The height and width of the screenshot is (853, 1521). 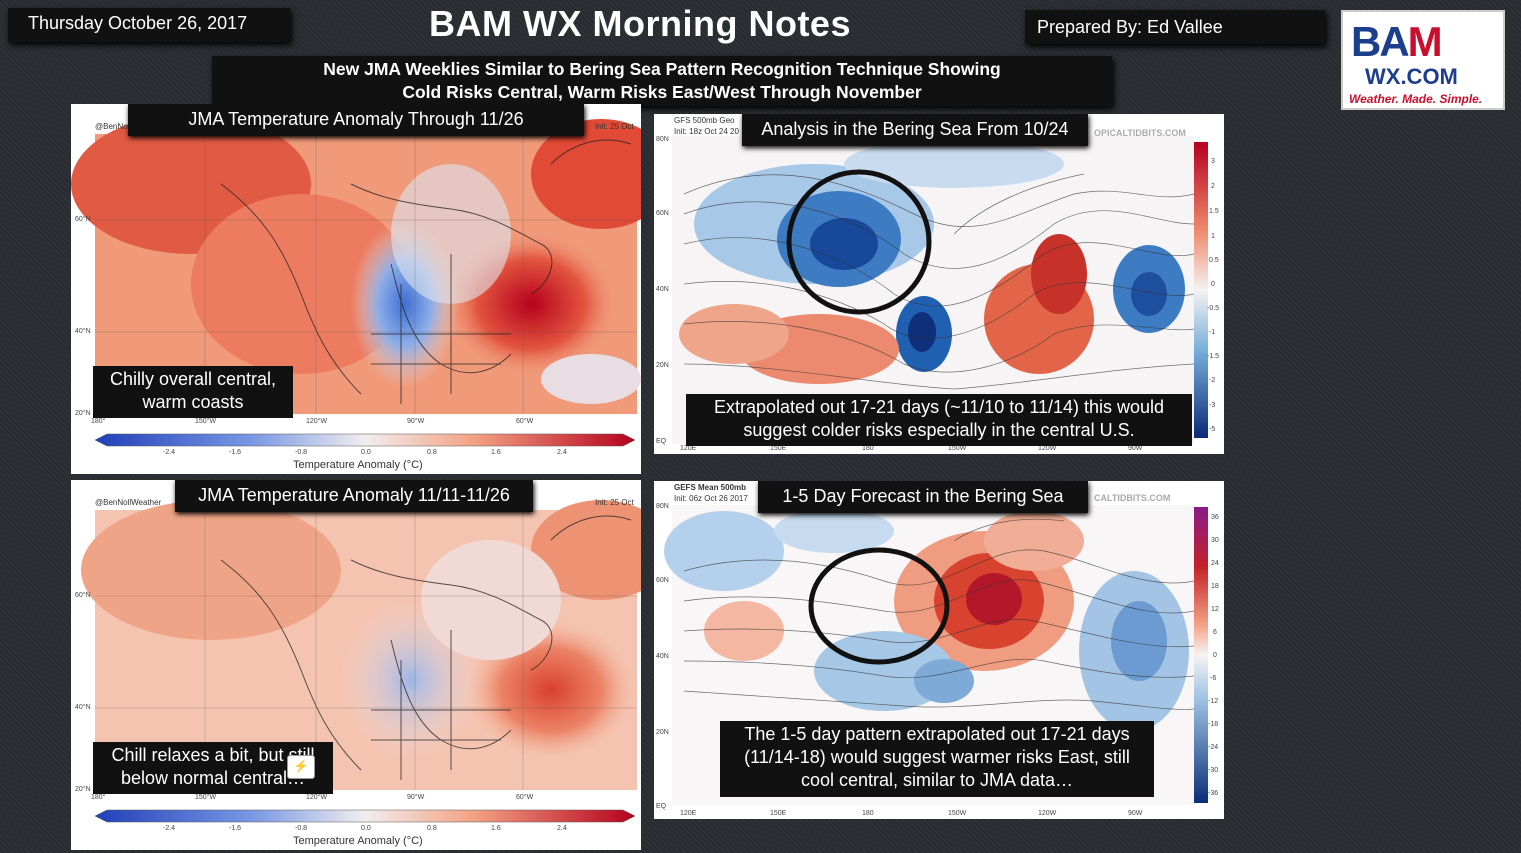 I want to click on scale-tick: 1.5, so click(x=1214, y=211).